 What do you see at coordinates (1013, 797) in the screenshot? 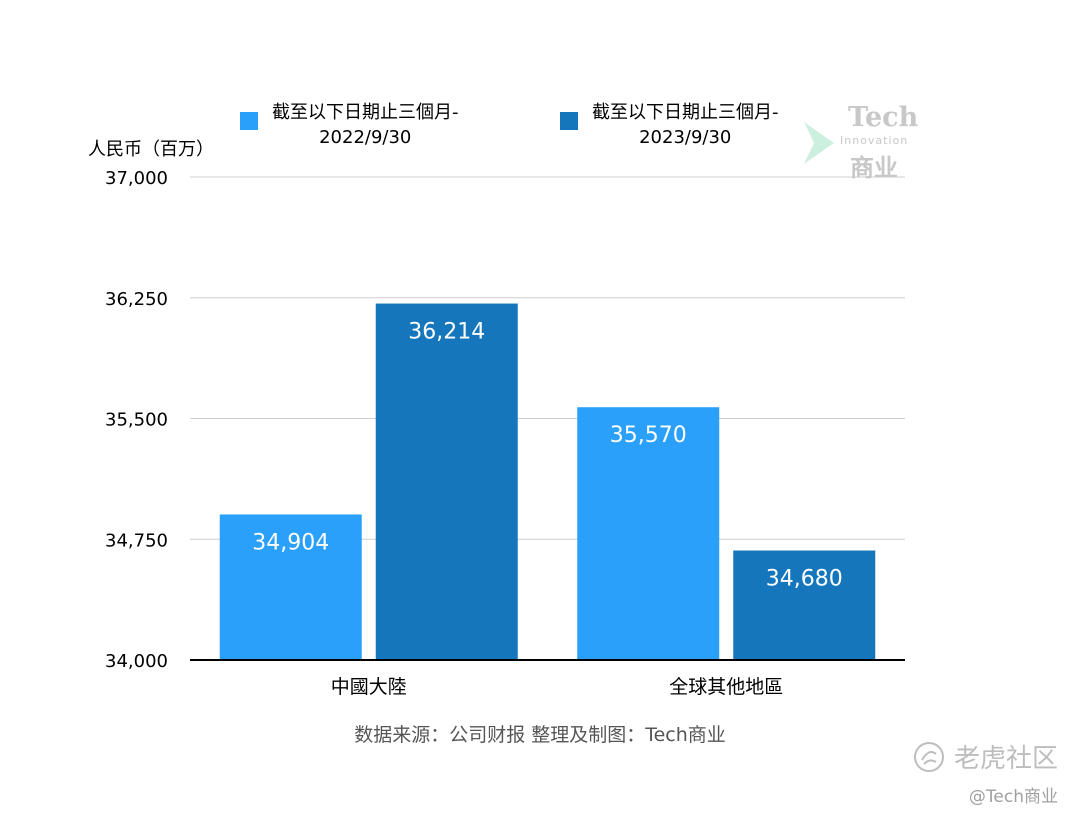
I see `watermark-handle: @Tech商业` at bounding box center [1013, 797].